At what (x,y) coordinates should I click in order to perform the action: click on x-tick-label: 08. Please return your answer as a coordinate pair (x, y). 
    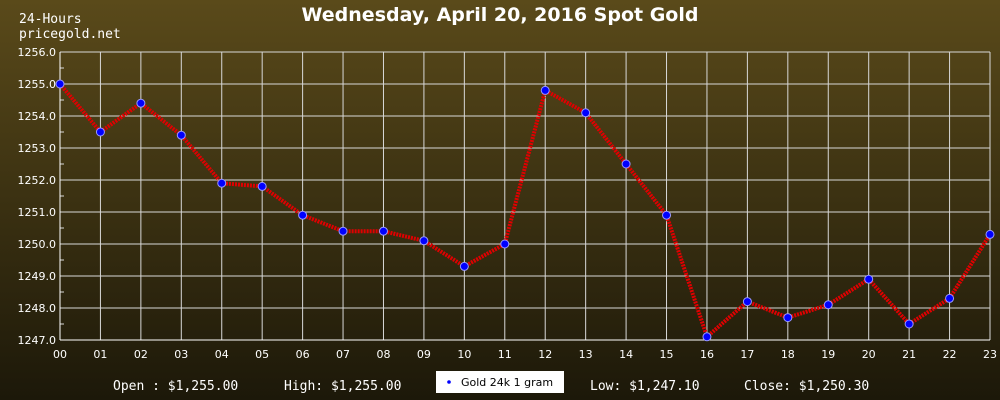
    Looking at the image, I should click on (383, 354).